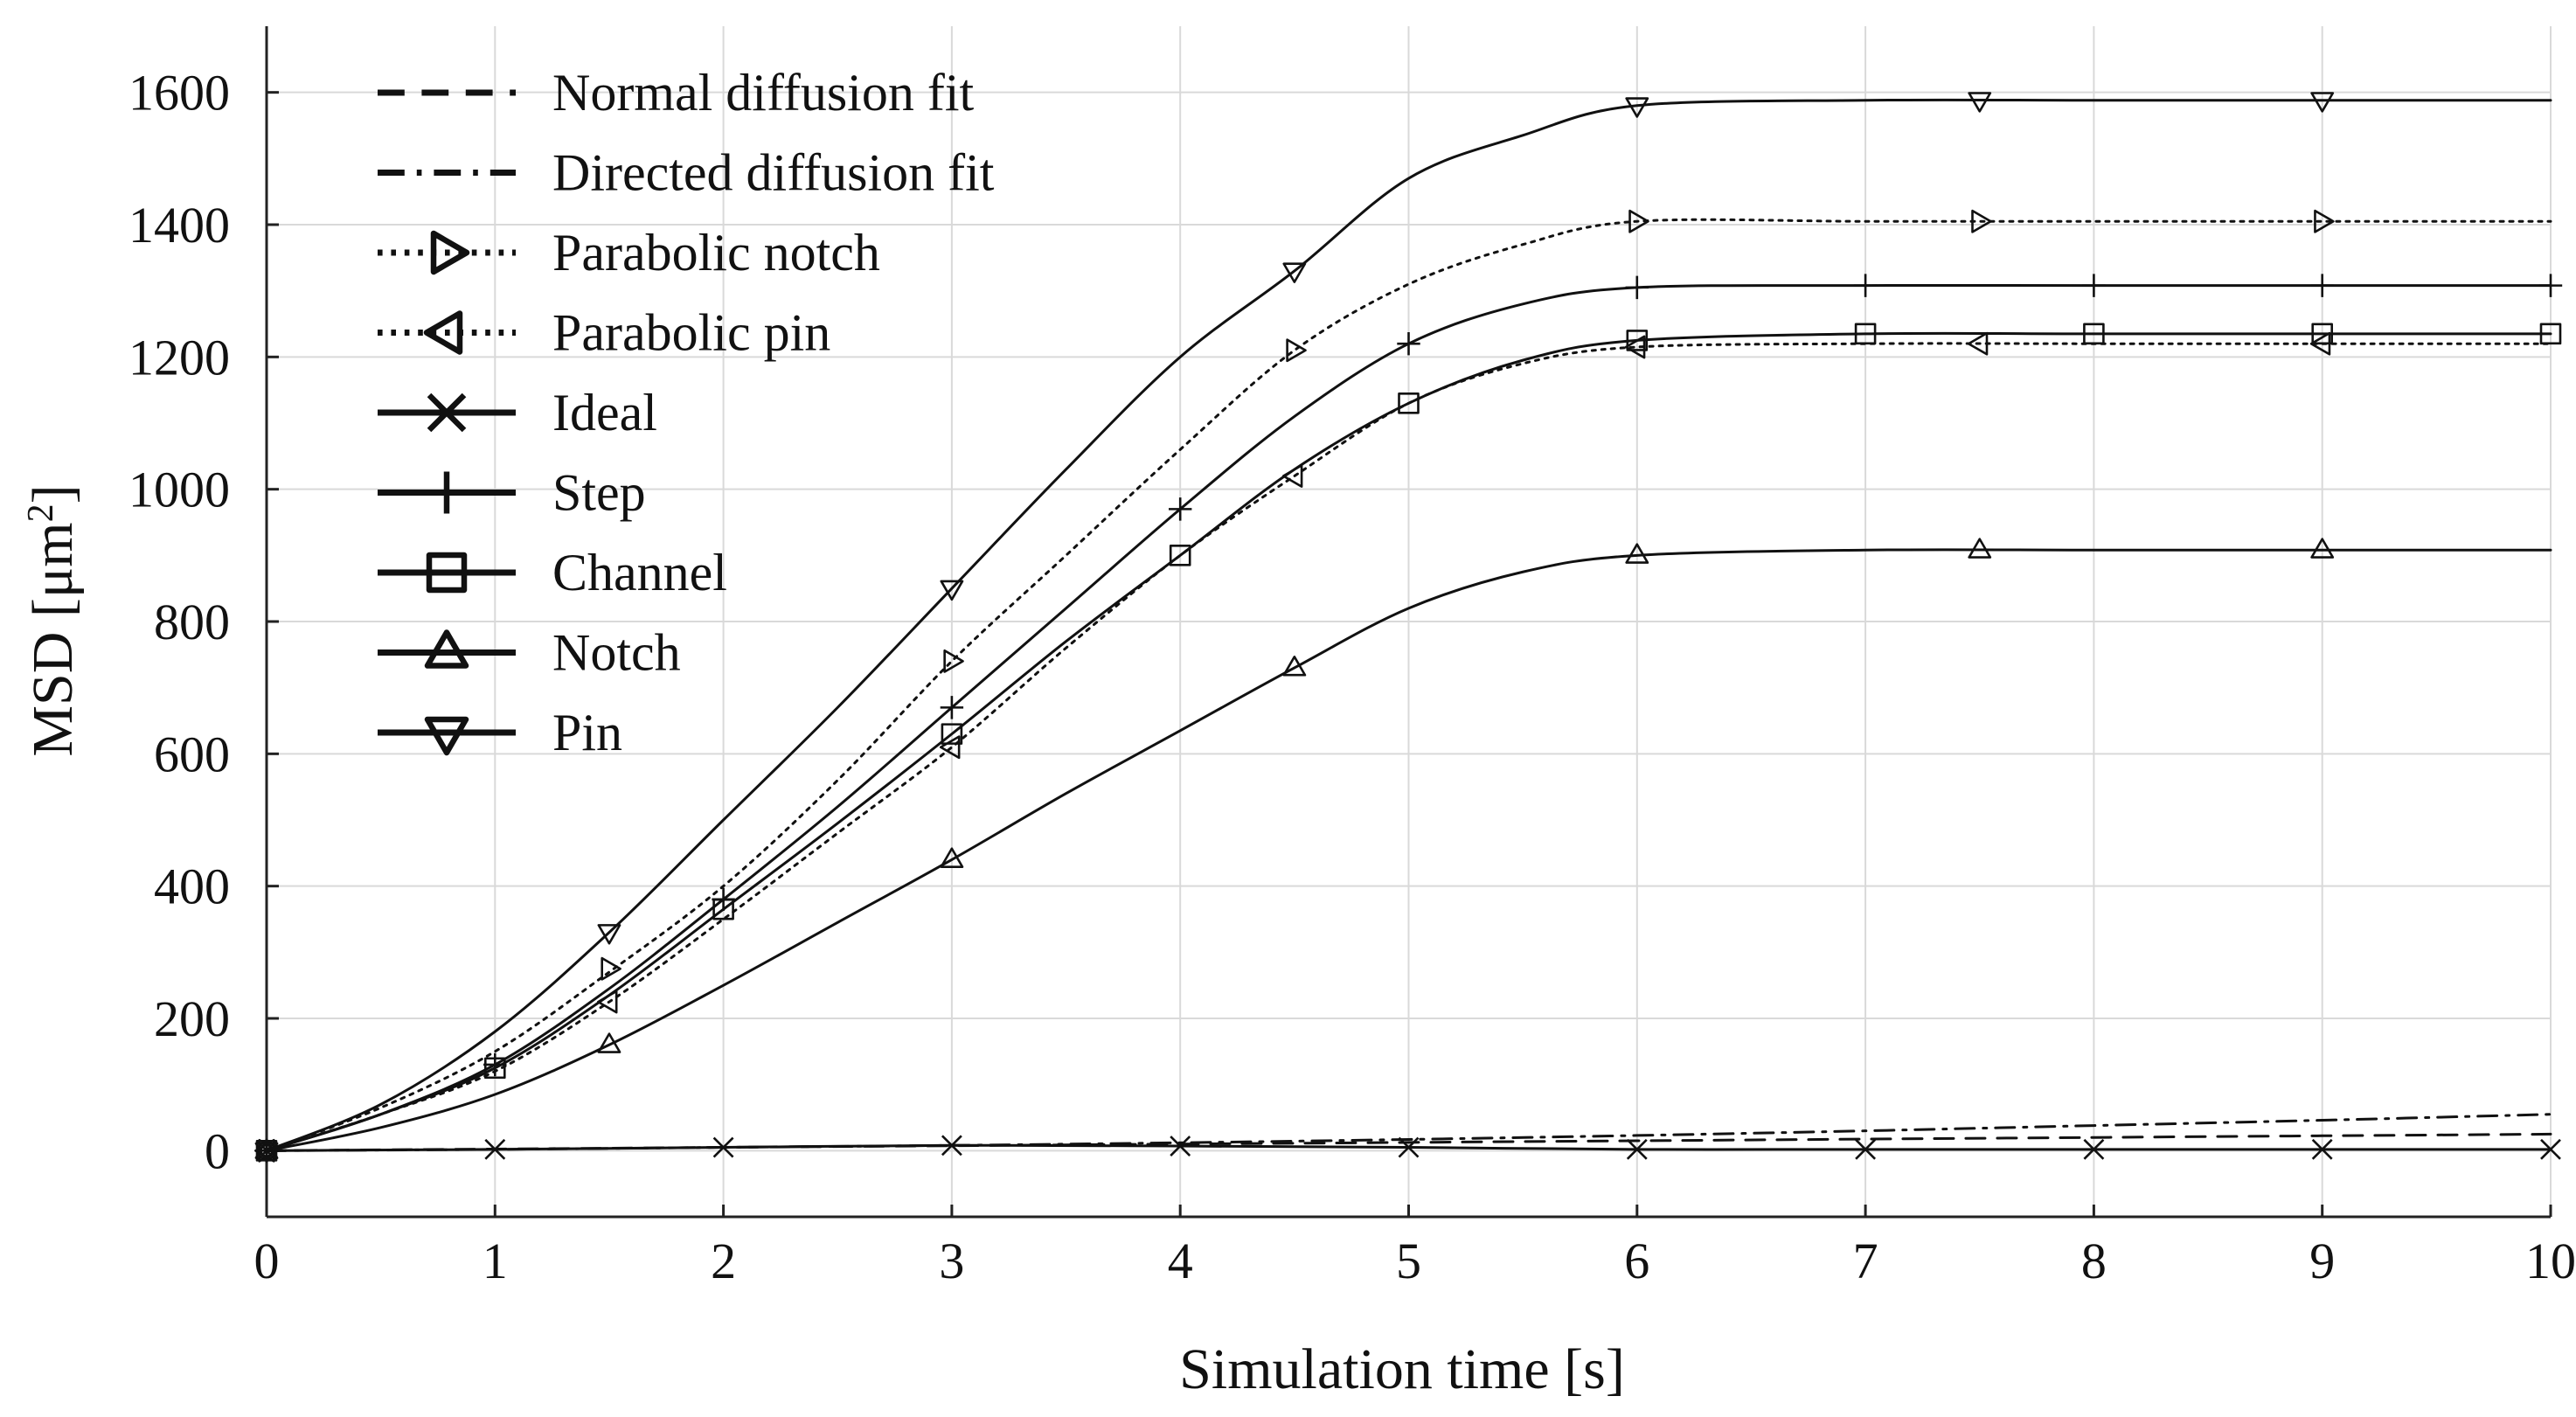  I want to click on y-tick-label: 1000, so click(179, 490).